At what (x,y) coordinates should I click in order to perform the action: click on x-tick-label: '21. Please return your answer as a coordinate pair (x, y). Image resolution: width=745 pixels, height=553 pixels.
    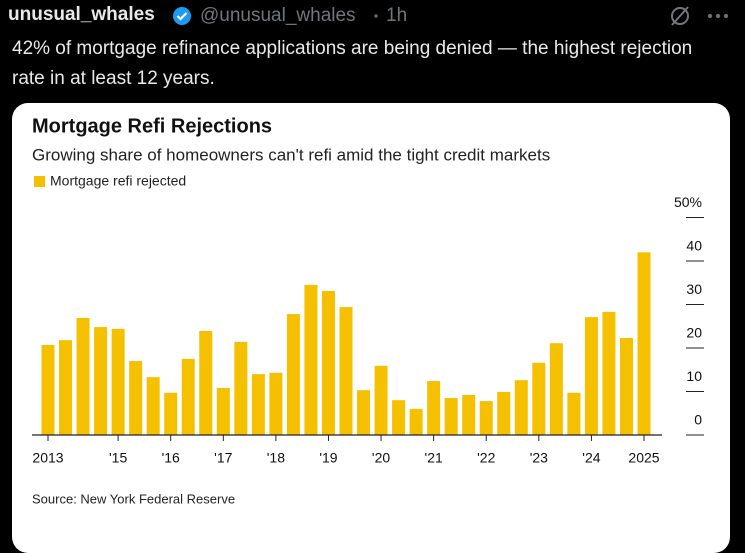
    Looking at the image, I should click on (434, 458).